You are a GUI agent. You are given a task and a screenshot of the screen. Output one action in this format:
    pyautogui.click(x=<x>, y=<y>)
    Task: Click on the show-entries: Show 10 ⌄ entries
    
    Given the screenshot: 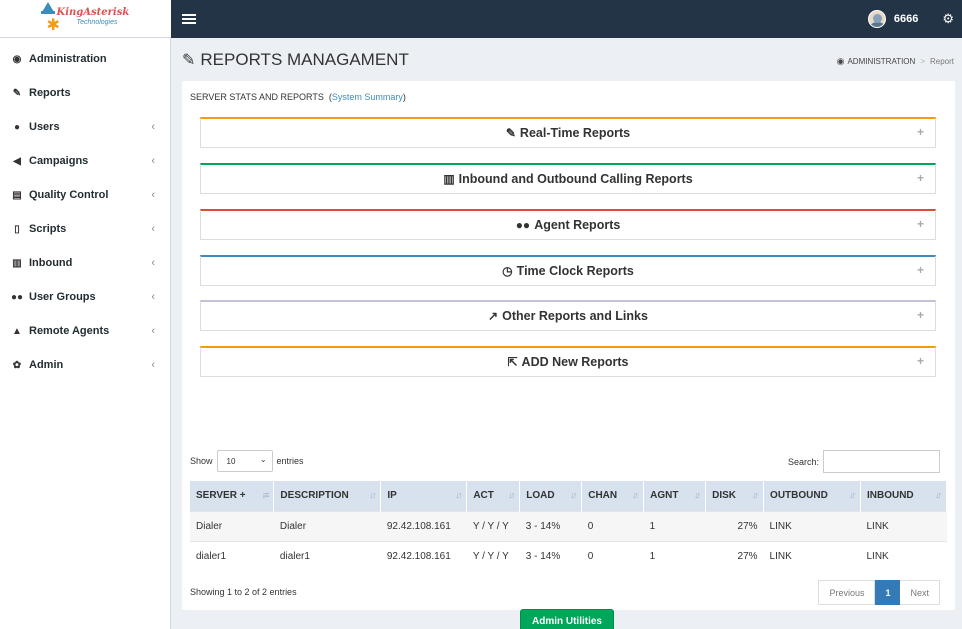 What is the action you would take?
    pyautogui.click(x=247, y=461)
    